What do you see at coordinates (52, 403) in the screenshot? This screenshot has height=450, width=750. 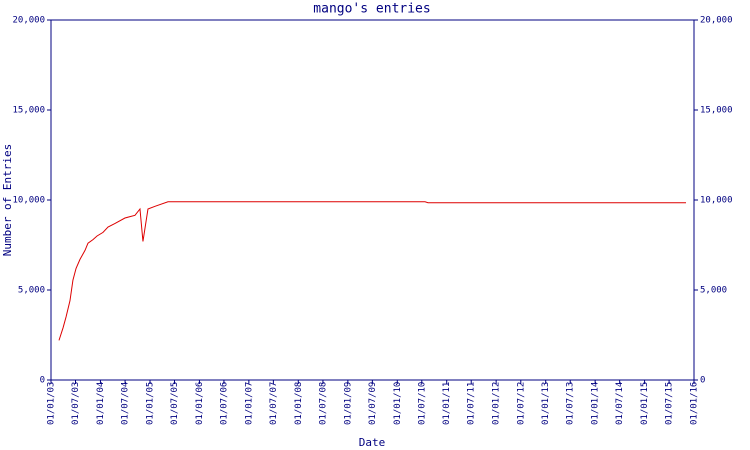 I see `x-tick-label: 01/01/03` at bounding box center [52, 403].